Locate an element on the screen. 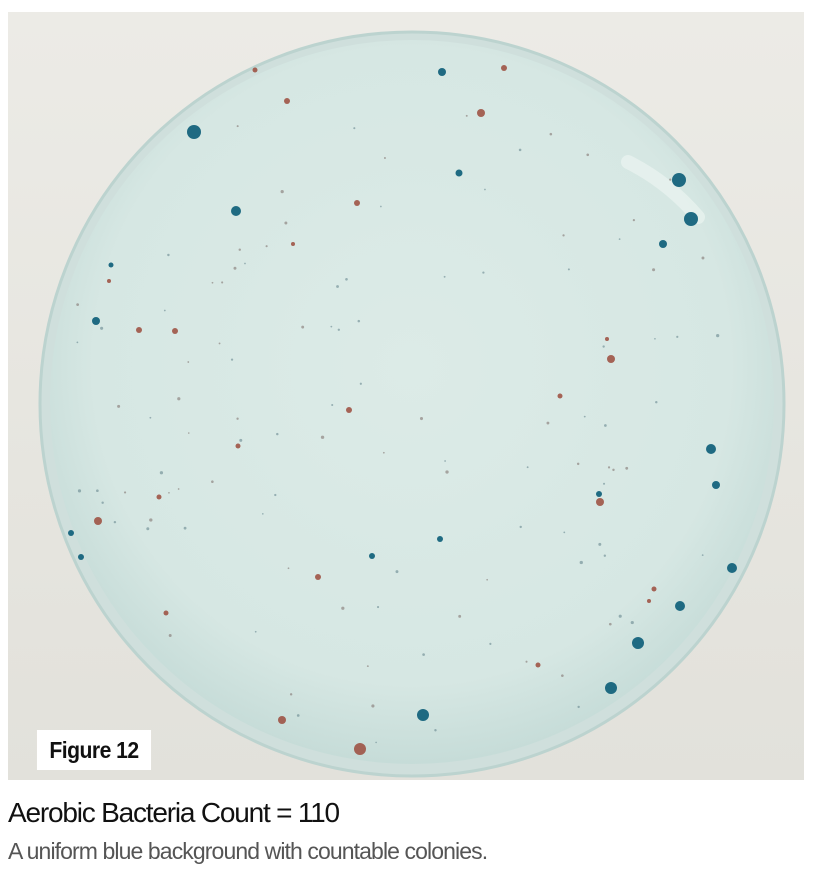 This screenshot has height=874, width=822. figure-label: Figure 12 is located at coordinates (94, 750).